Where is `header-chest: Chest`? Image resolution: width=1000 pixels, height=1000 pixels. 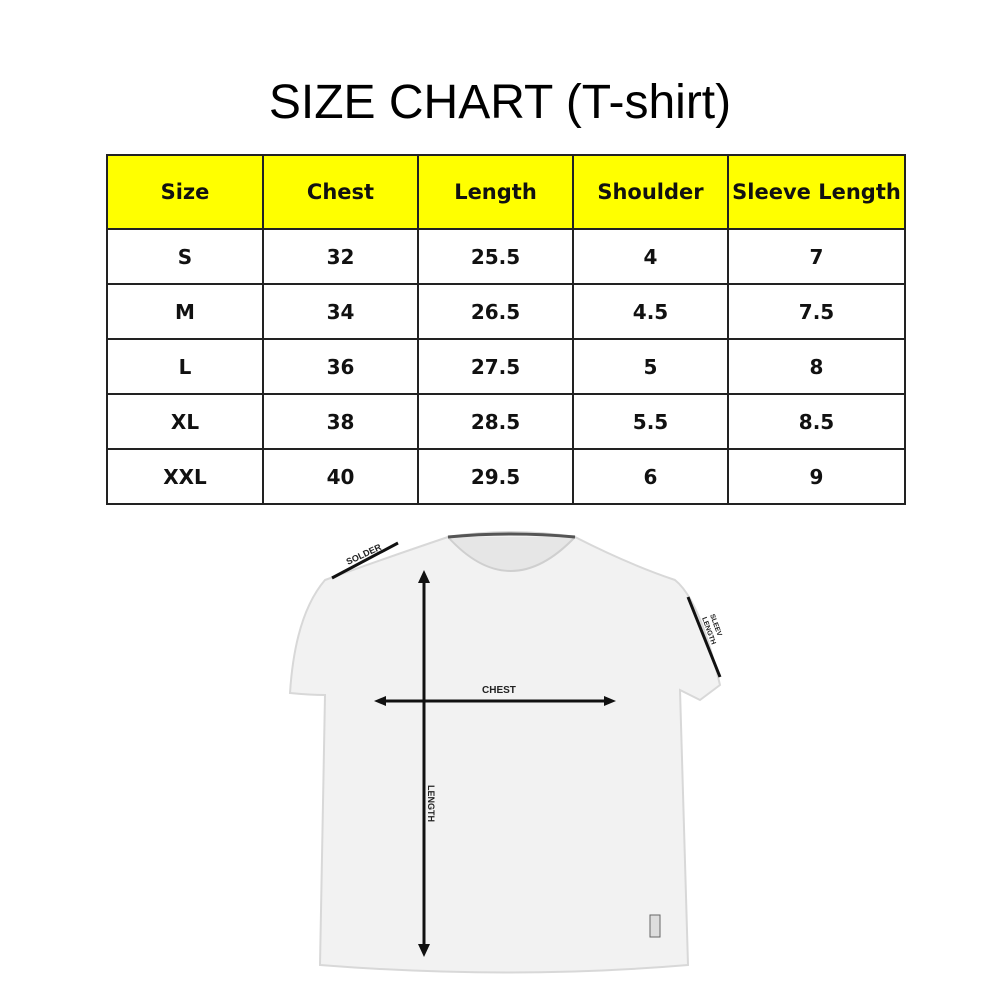
header-chest: Chest is located at coordinates (340, 192).